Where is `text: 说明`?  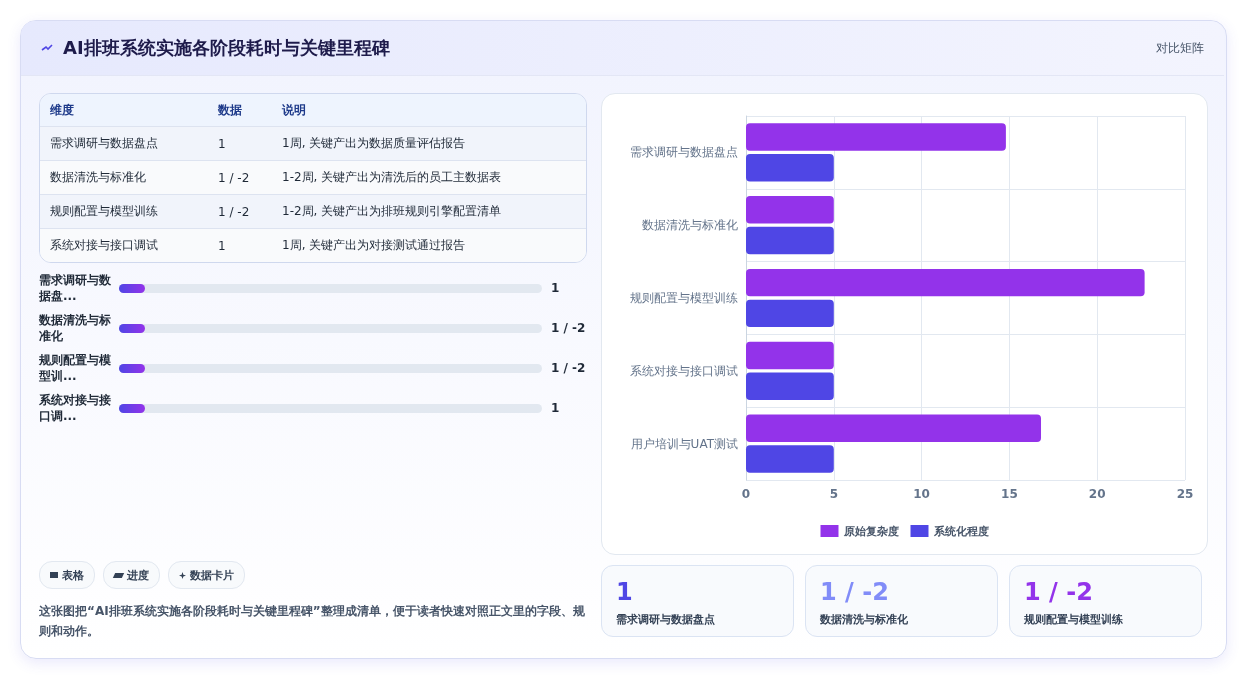 text: 说明 is located at coordinates (294, 110).